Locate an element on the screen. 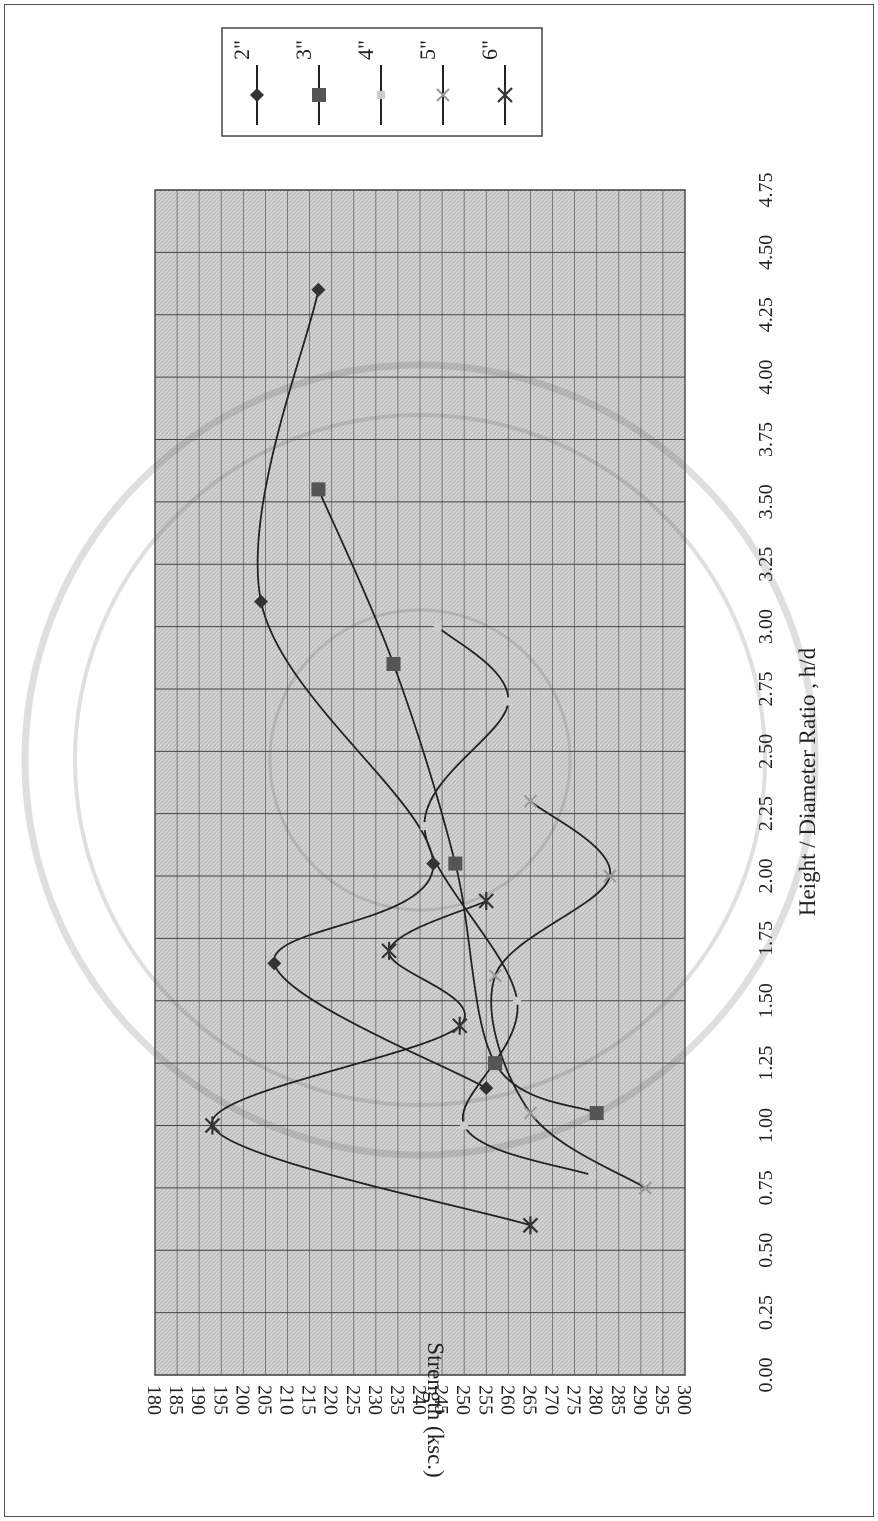 This screenshot has height=1521, width=878. y-tick-label: 245 is located at coordinates (441, 1400).